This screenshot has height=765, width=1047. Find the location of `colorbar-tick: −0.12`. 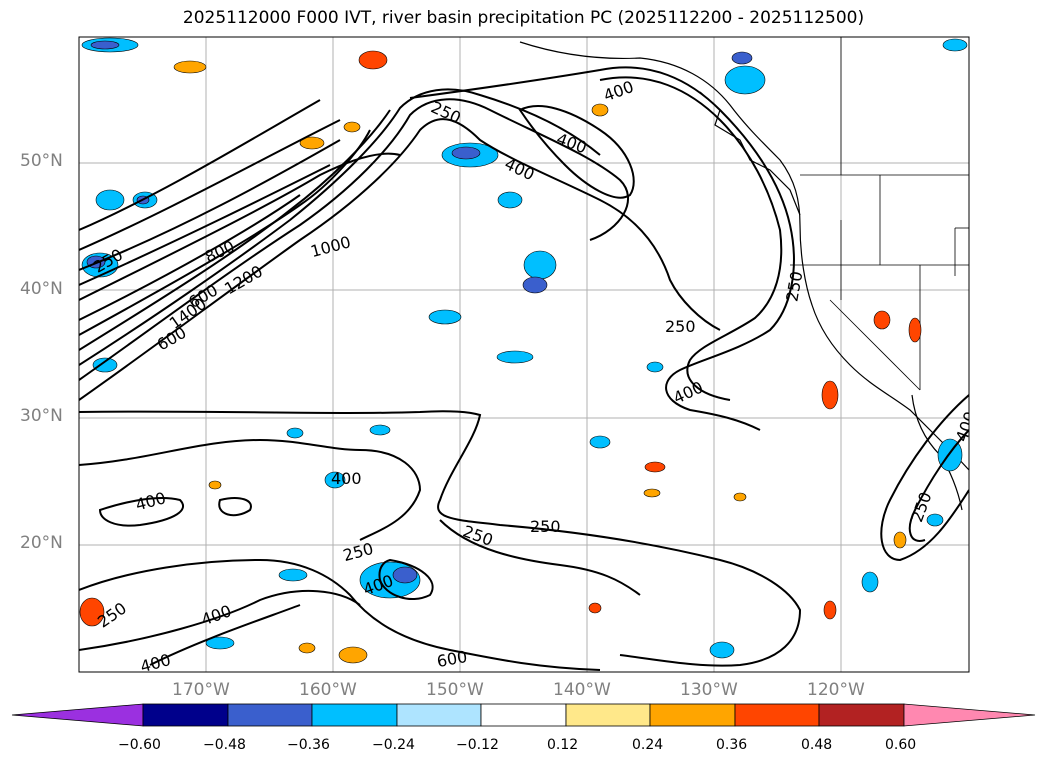

colorbar-tick: −0.12 is located at coordinates (477, 745).